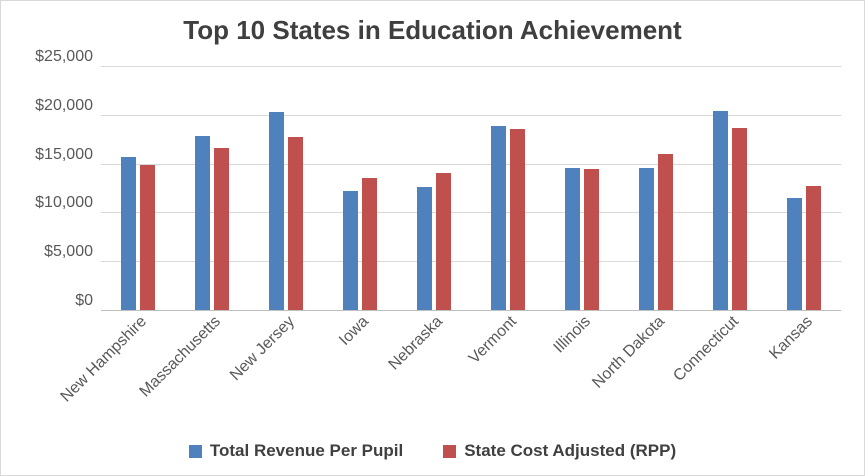 Image resolution: width=865 pixels, height=476 pixels. I want to click on legend-item: State Cost Adjusted (RPP), so click(559, 451).